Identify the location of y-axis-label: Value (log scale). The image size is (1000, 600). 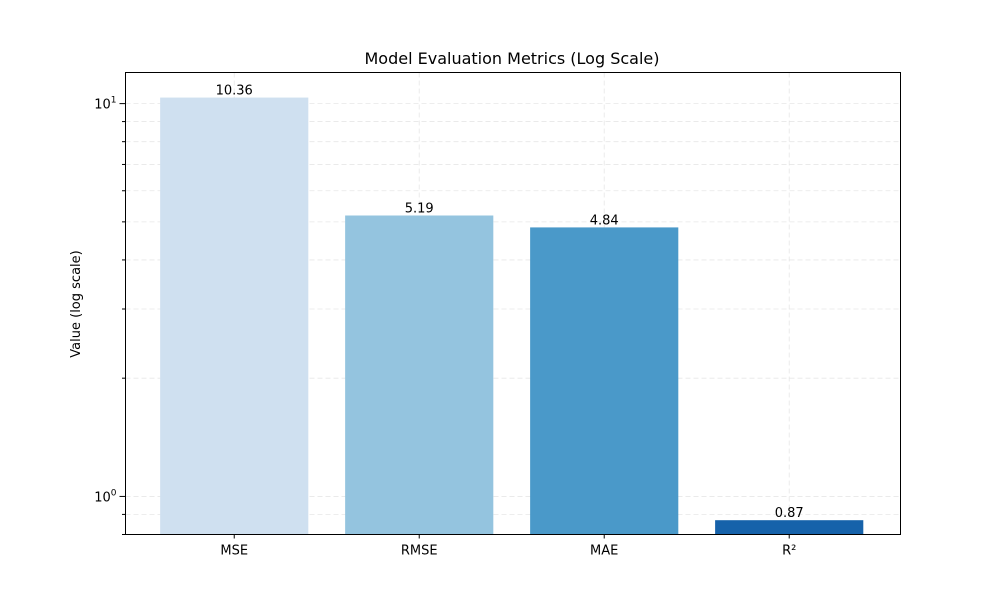
(76, 303).